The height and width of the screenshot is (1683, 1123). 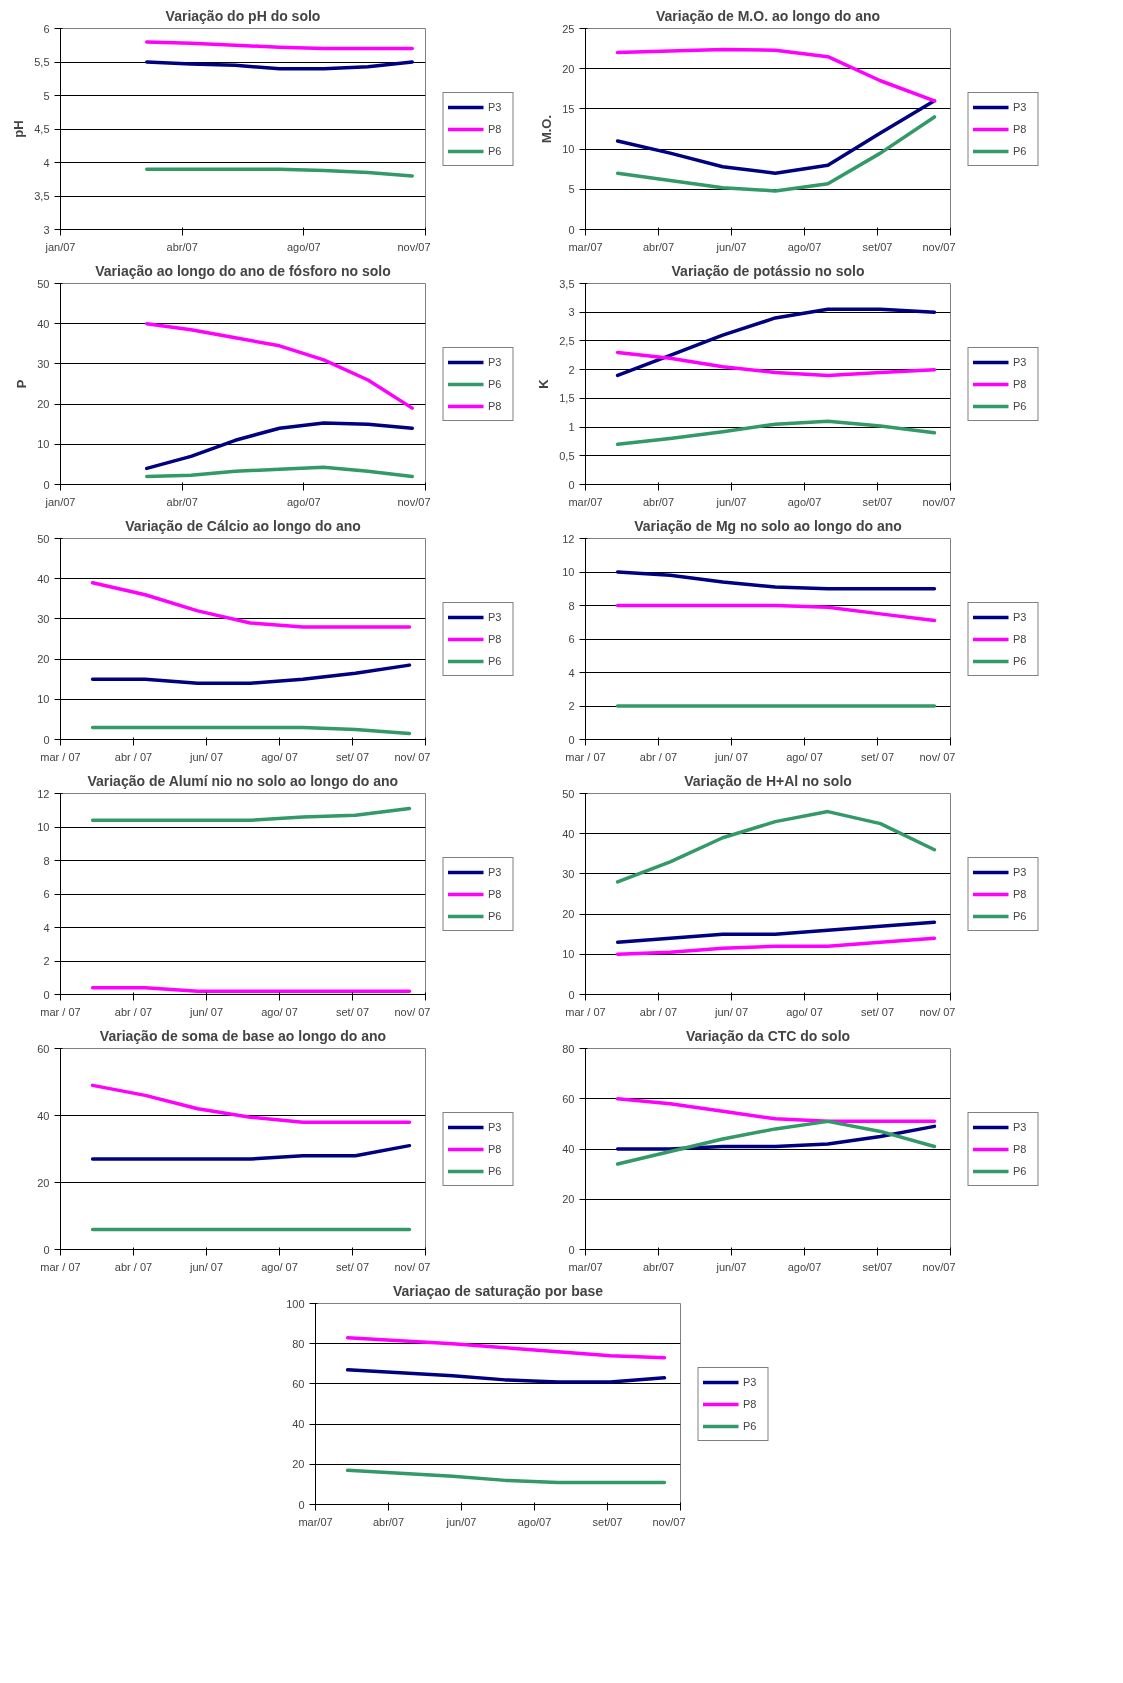 What do you see at coordinates (768, 525) in the screenshot?
I see `chart-title: Variação de Mg no solo ao longo do ano` at bounding box center [768, 525].